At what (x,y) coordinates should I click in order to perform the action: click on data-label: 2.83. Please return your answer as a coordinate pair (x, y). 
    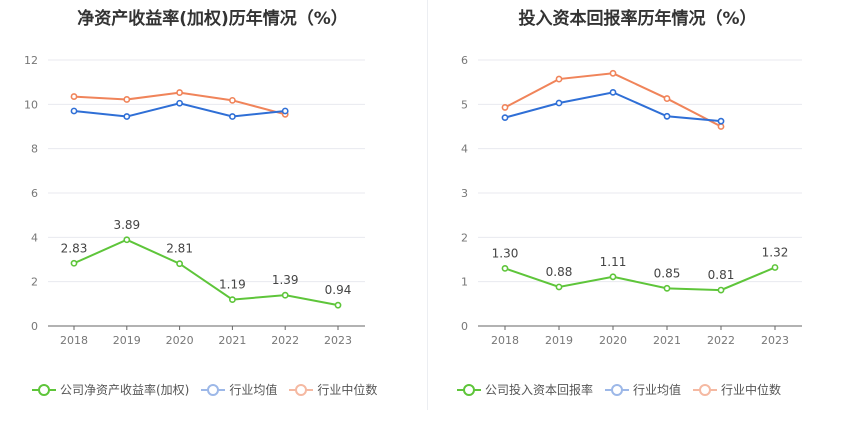
    Looking at the image, I should click on (74, 248).